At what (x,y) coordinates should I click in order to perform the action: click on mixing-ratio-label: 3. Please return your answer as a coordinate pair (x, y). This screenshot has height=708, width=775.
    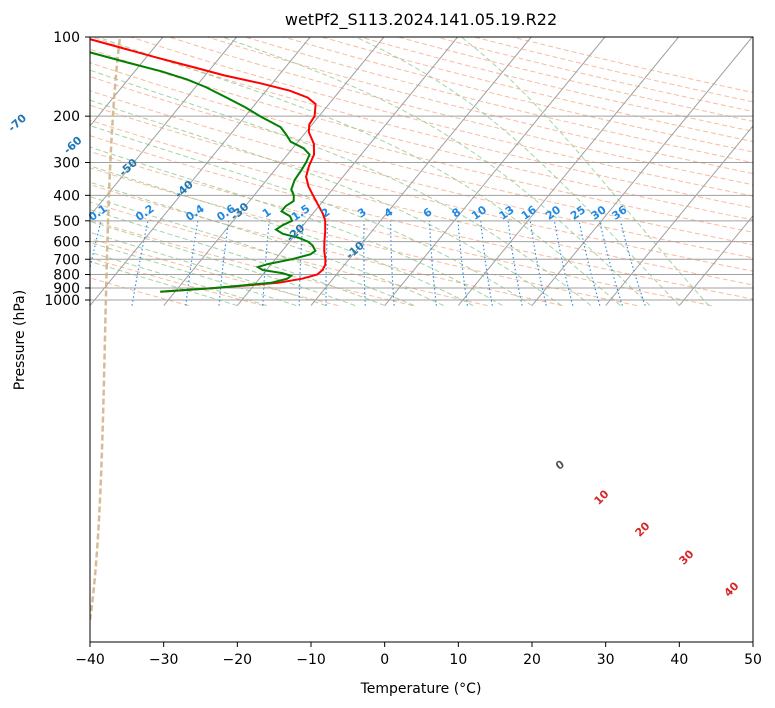
    Looking at the image, I should click on (362, 212).